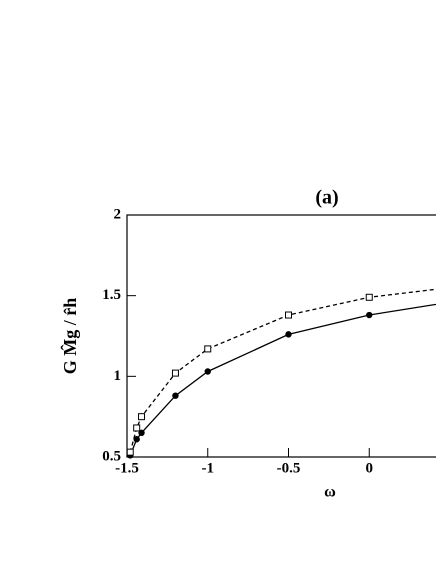 Image resolution: width=436 pixels, height=564 pixels. Describe the element at coordinates (330, 492) in the screenshot. I see `x-axis-label: ω` at that location.